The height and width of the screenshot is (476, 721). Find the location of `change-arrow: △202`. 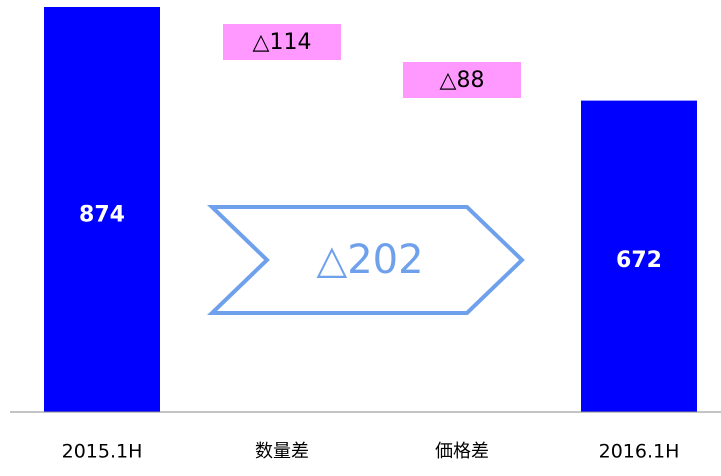

change-arrow: △202 is located at coordinates (366, 260).